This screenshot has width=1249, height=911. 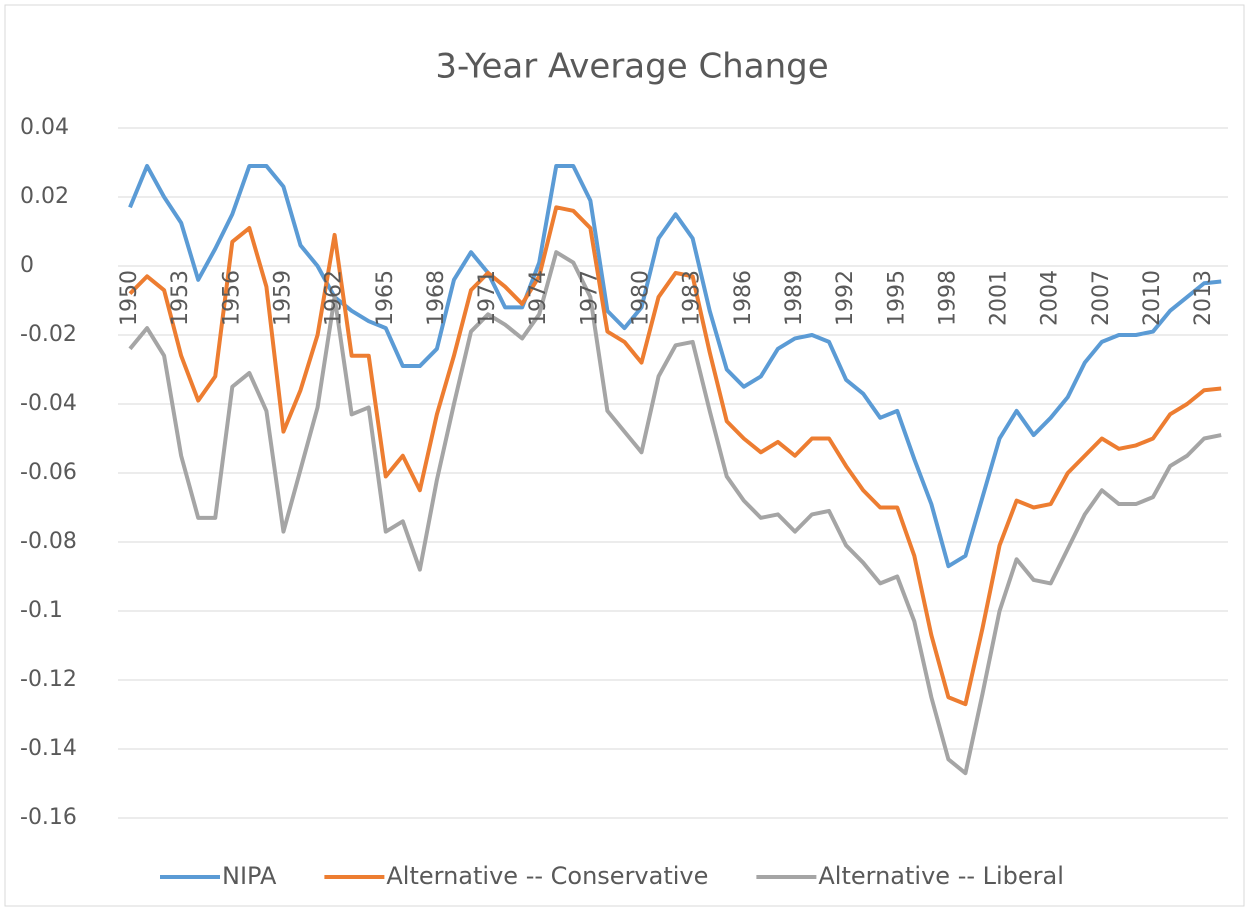 I want to click on y-tick-label: -0.06, so click(x=48, y=472).